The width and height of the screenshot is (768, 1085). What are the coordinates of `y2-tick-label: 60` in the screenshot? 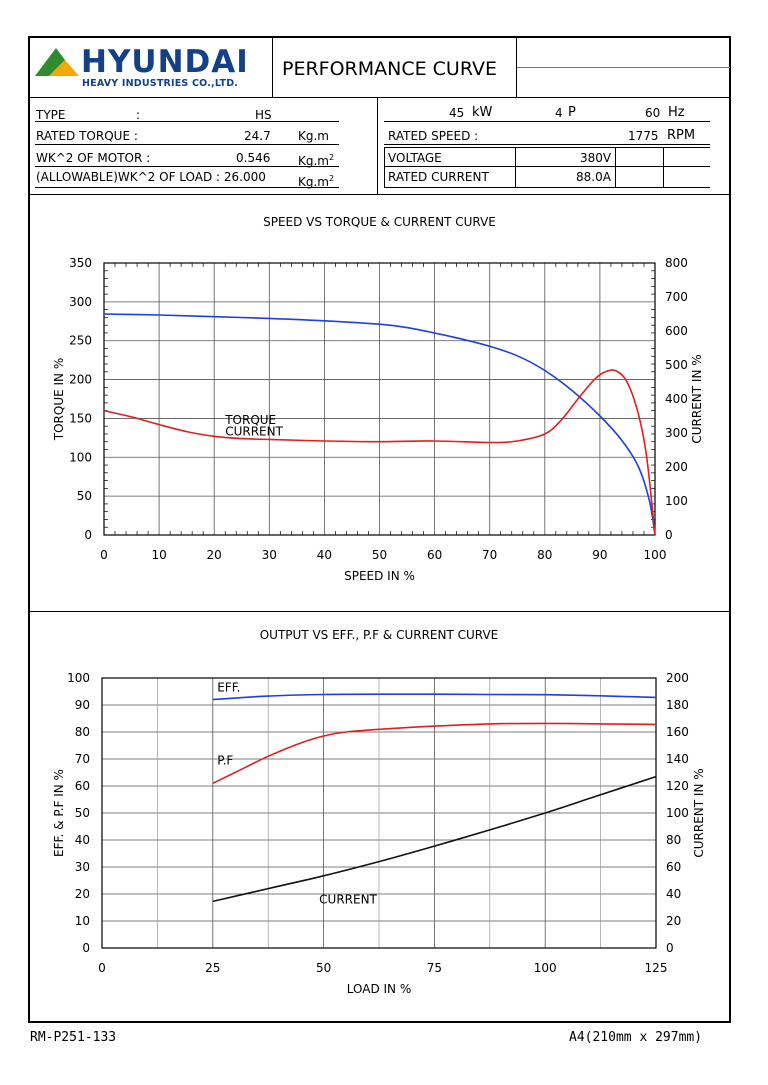 It's located at (673, 867).